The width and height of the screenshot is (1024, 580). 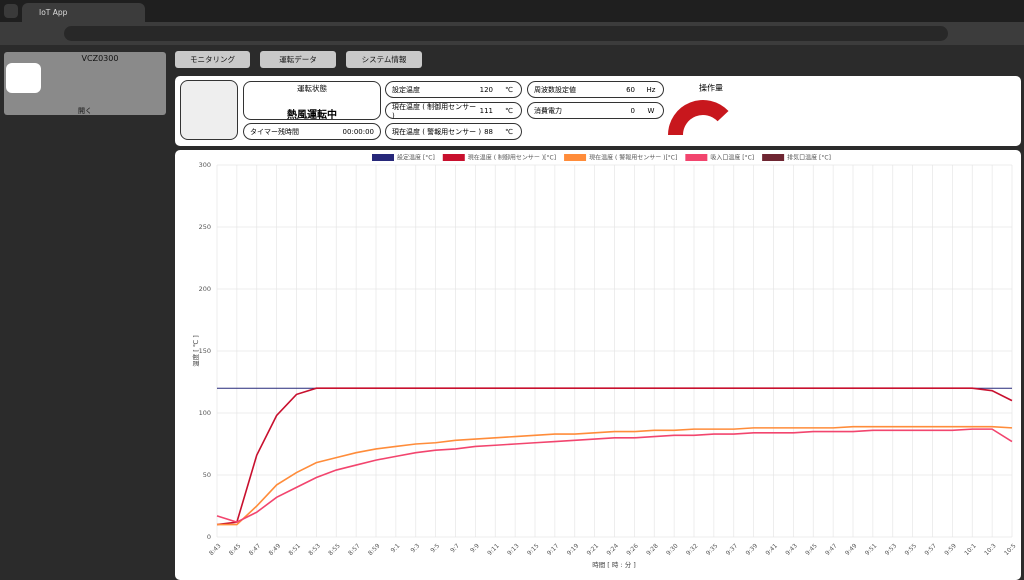 I want to click on reading: 現在温度 ( 制御用センサー ) 111 ℃, so click(x=453, y=111).